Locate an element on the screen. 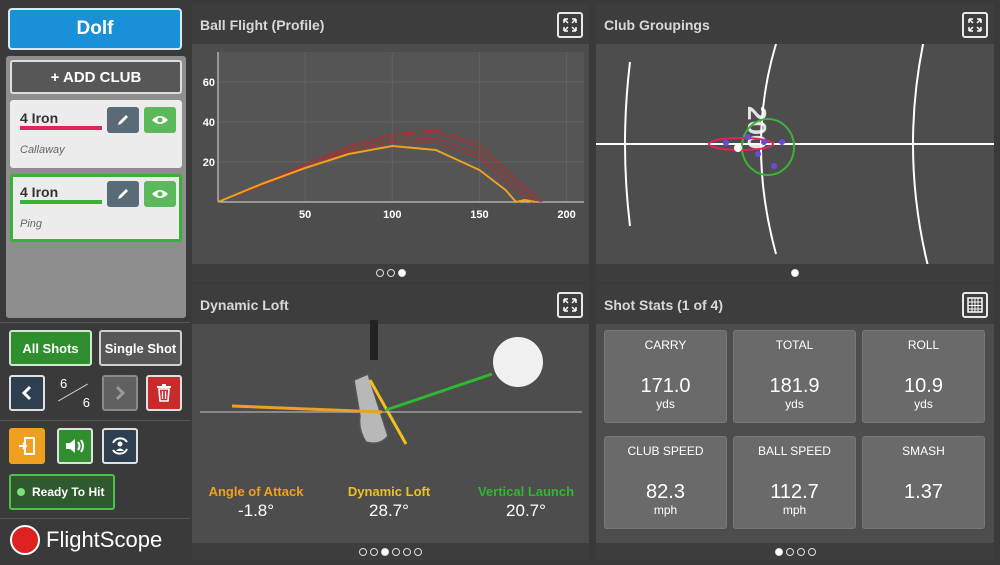  angle-of-attack-stat: Angle of Attack -1.8° is located at coordinates (256, 502).